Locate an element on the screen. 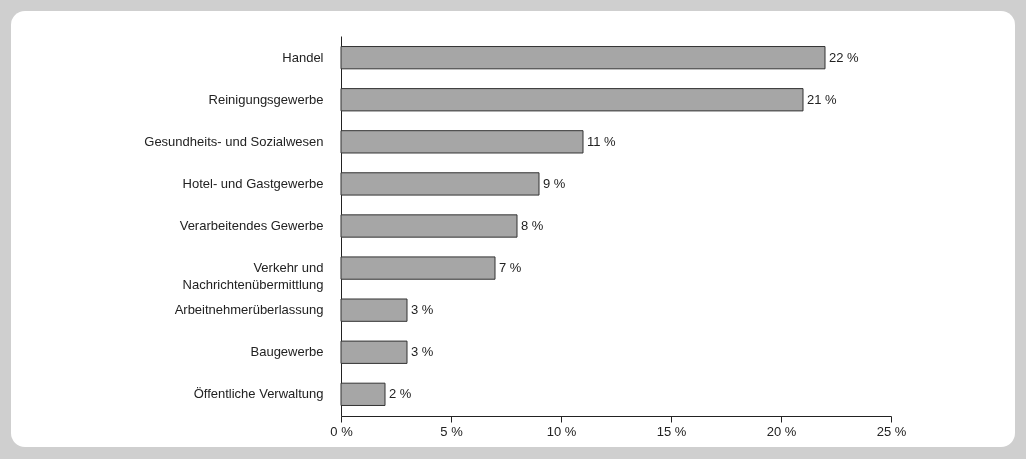 The height and width of the screenshot is (459, 1026). x-tick-label: 10 % is located at coordinates (561, 431).